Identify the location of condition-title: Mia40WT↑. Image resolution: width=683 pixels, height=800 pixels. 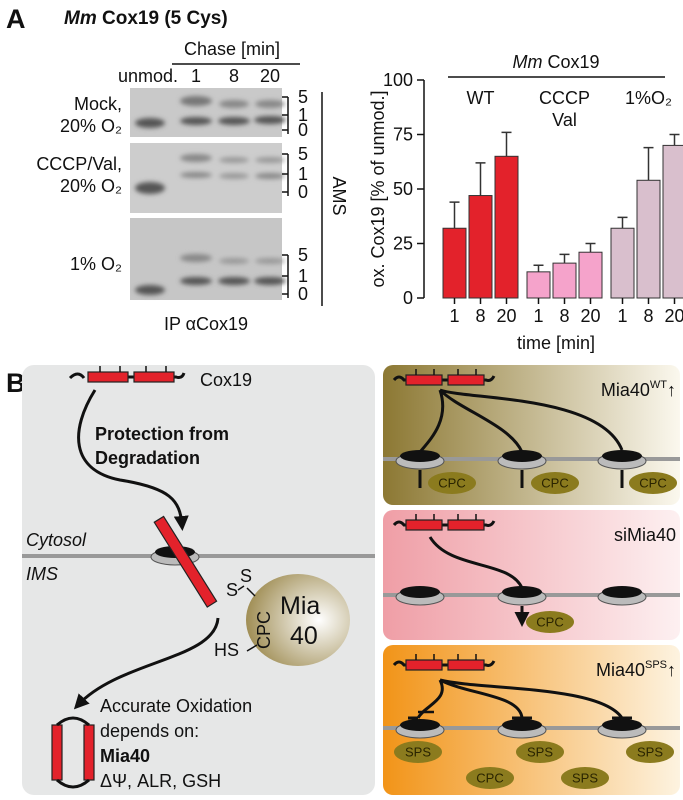
(638, 389).